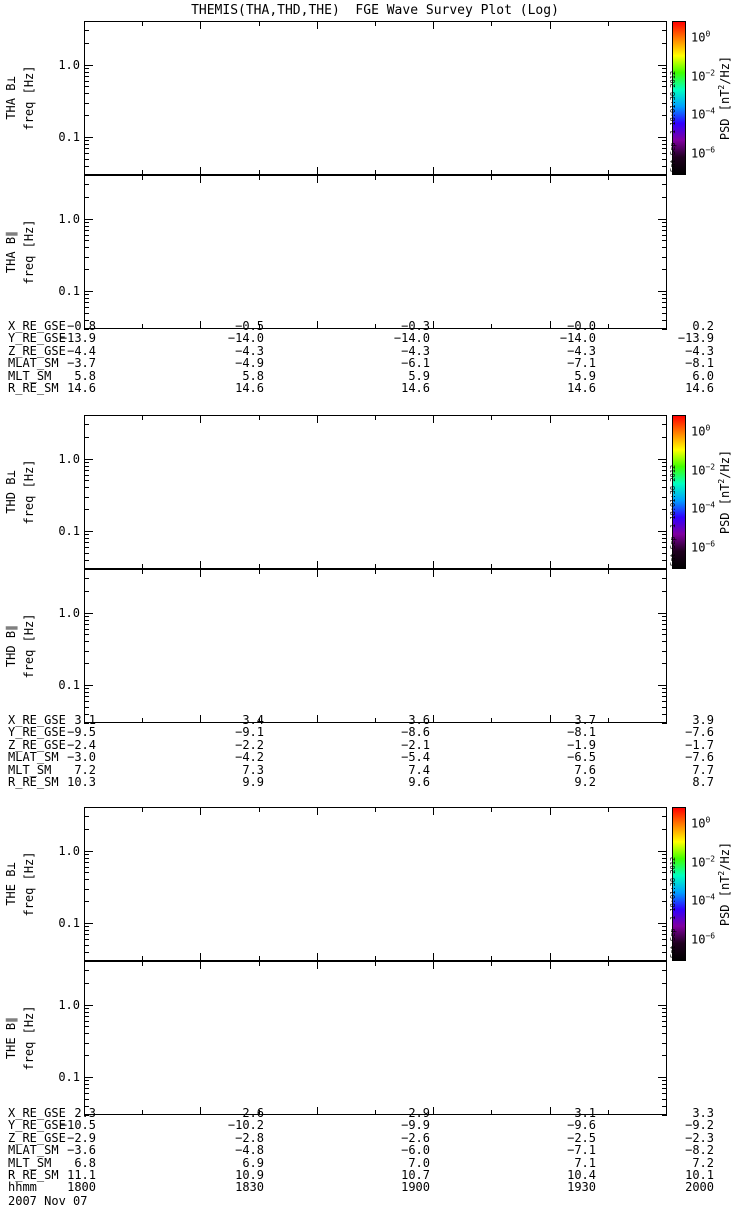  Describe the element at coordinates (253, 1162) in the screenshot. I see `annotation-value: 6.9` at that location.